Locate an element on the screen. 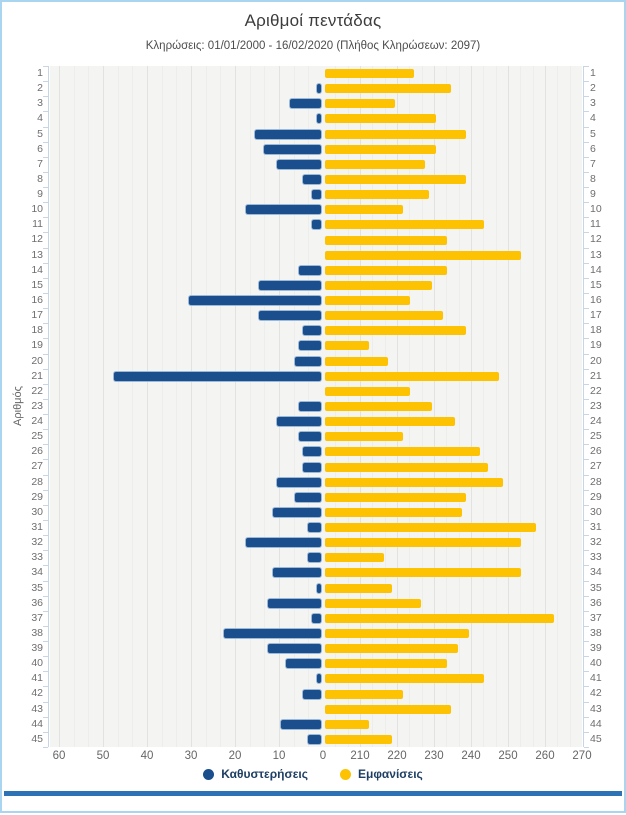  row-number-right: 19 is located at coordinates (596, 345).